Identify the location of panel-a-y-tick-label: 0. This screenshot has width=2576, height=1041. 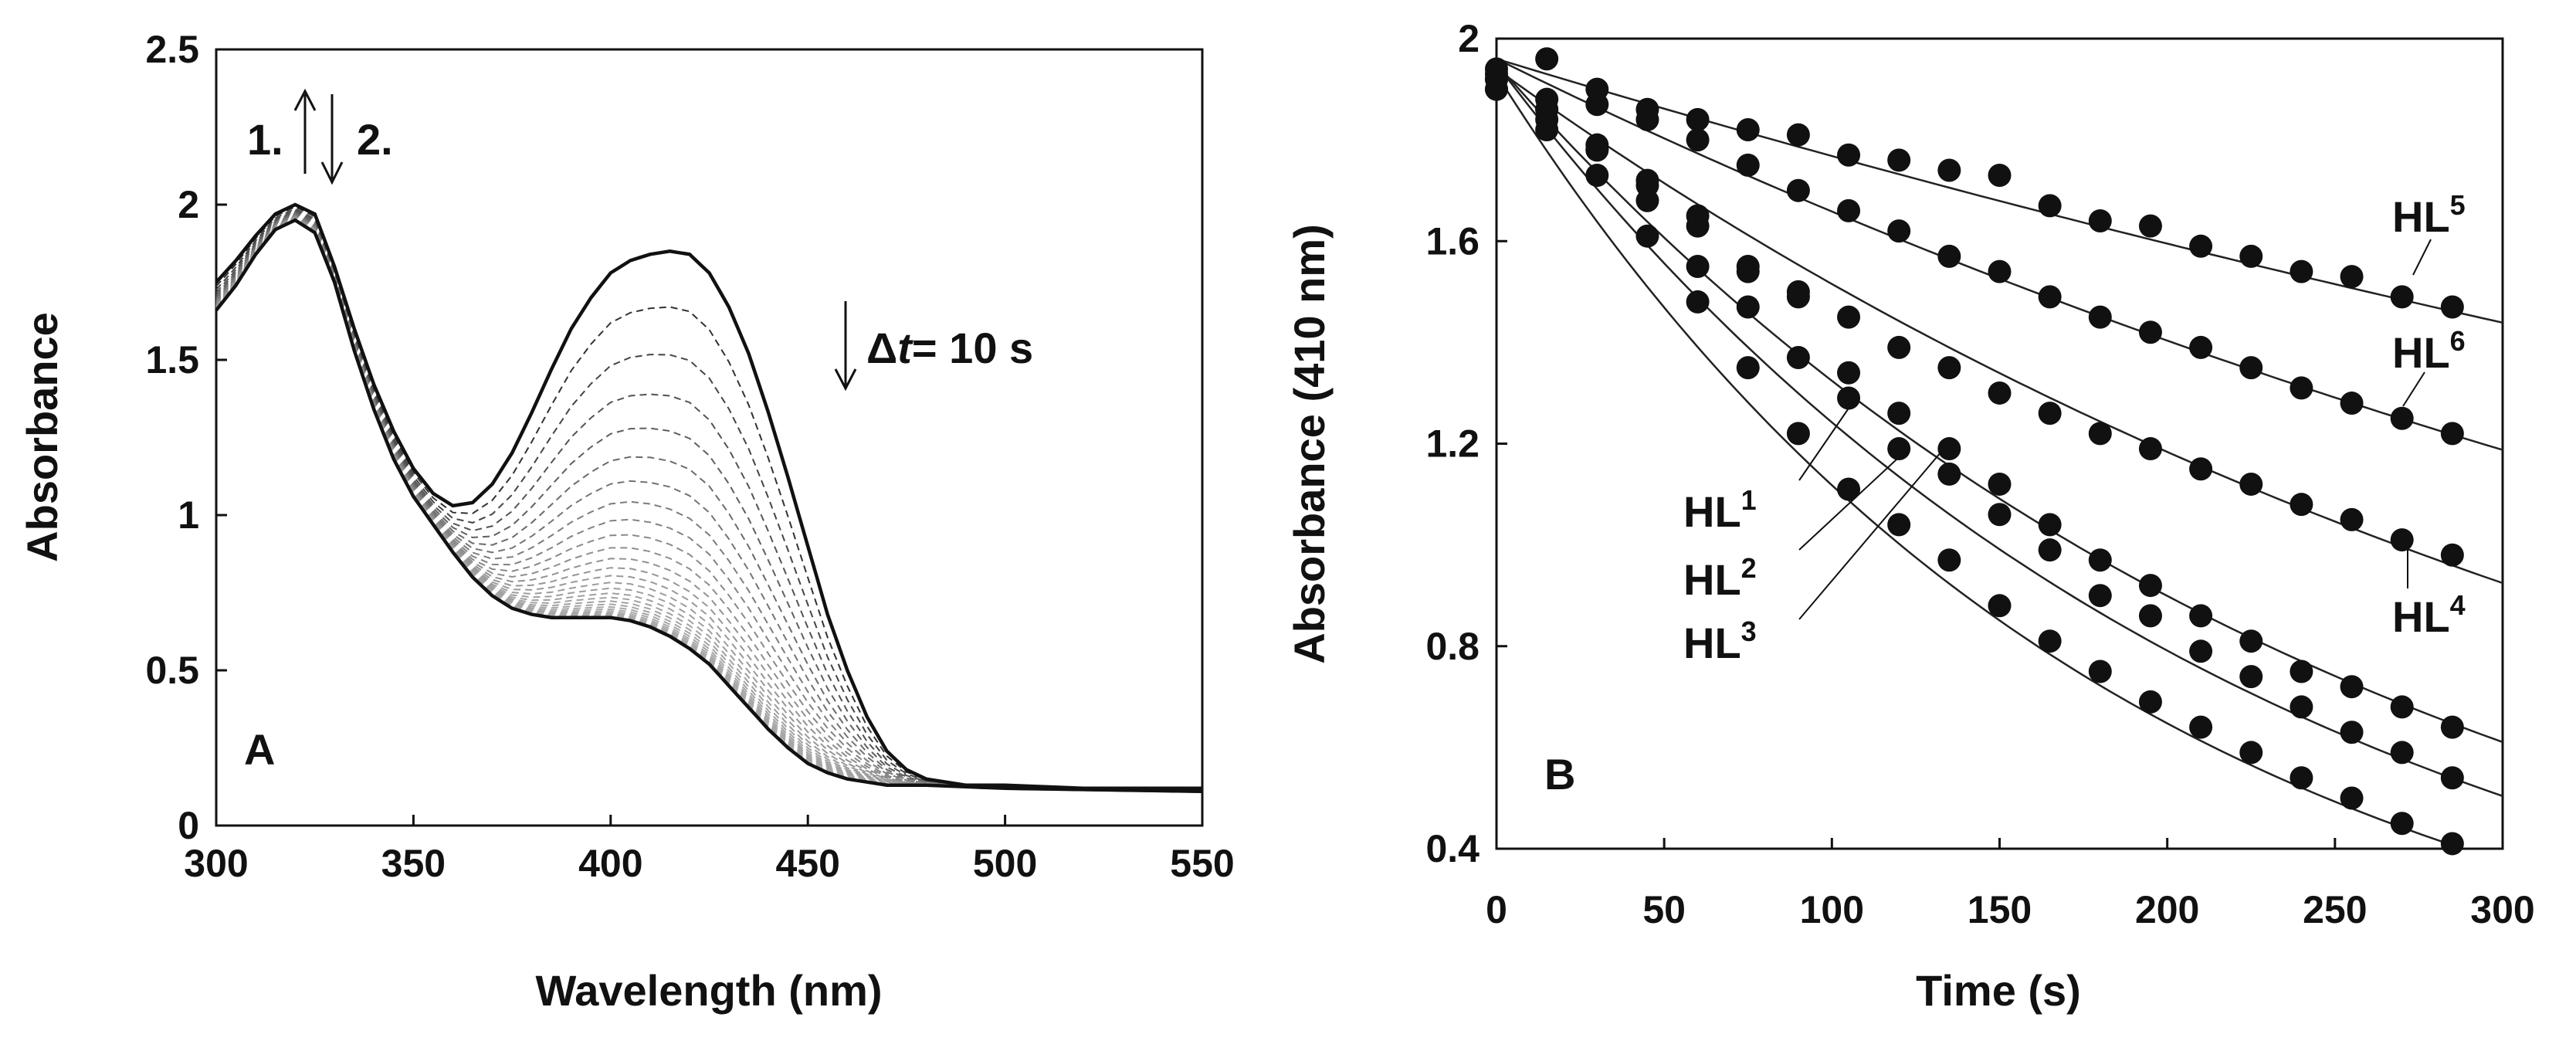
(188, 825).